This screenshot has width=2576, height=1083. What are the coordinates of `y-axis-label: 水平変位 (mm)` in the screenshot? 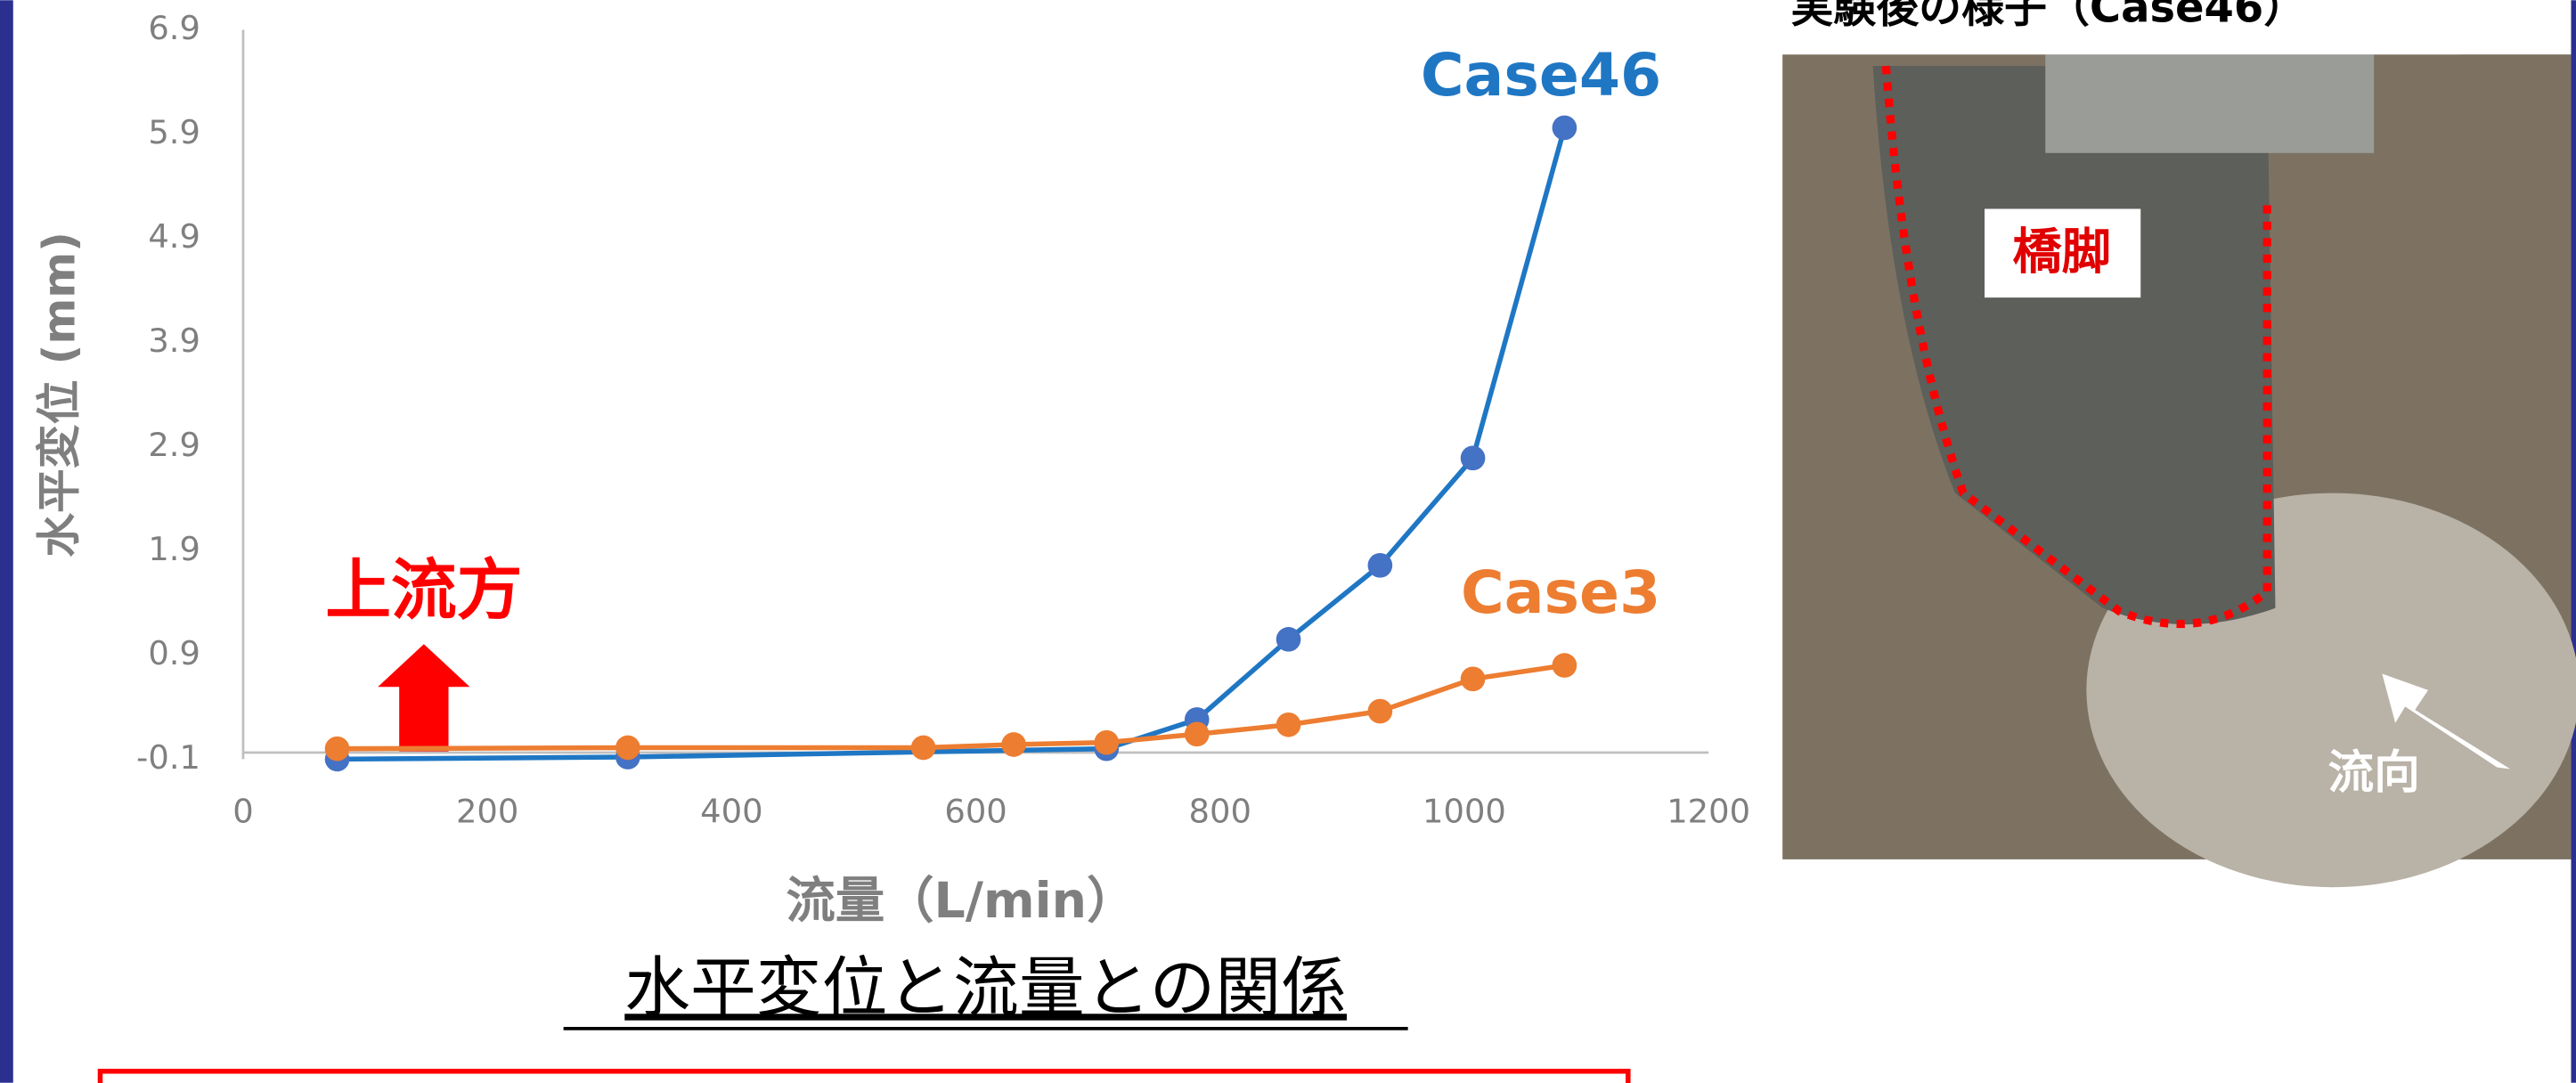 It's located at (60, 395).